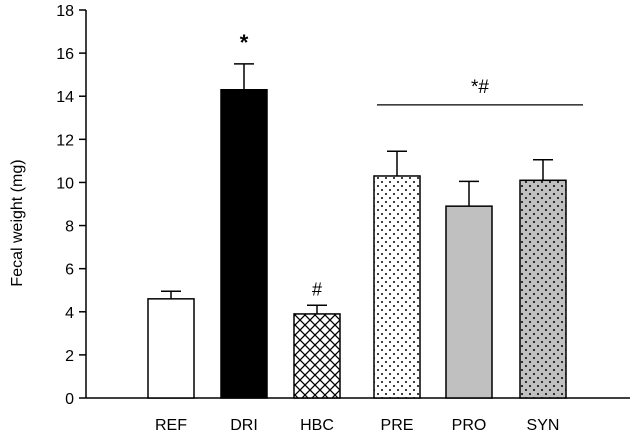 This screenshot has height=442, width=641. Describe the element at coordinates (65, 54) in the screenshot. I see `y-tick-label: 16` at that location.